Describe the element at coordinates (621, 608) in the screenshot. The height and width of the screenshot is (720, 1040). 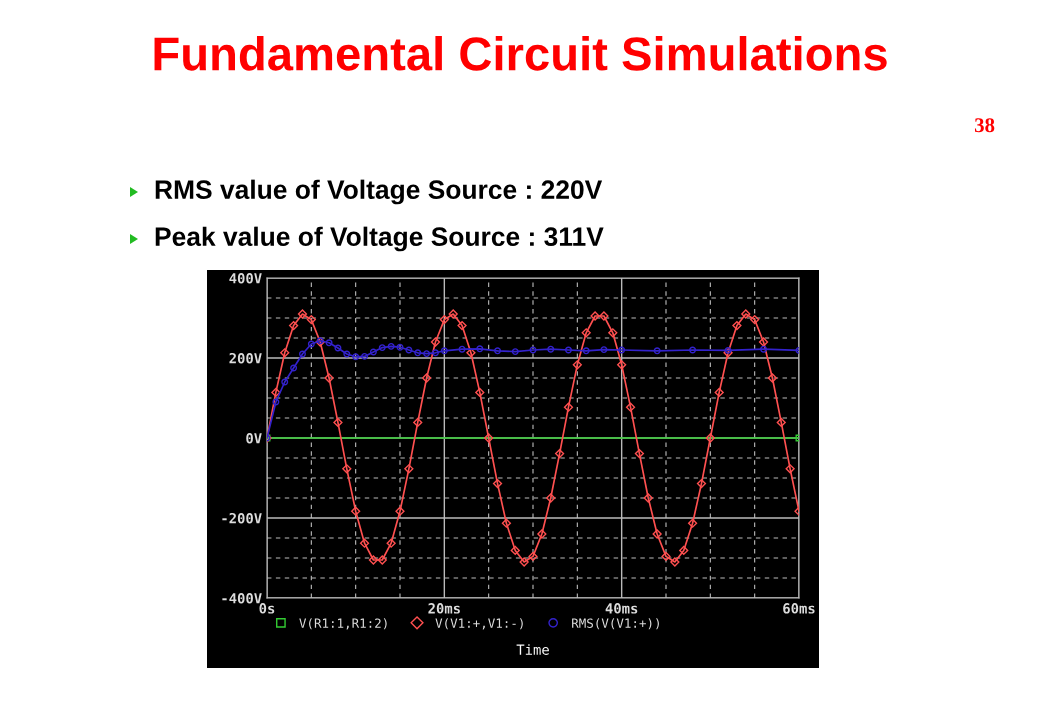
I see `x-tick-label: 40ms` at that location.